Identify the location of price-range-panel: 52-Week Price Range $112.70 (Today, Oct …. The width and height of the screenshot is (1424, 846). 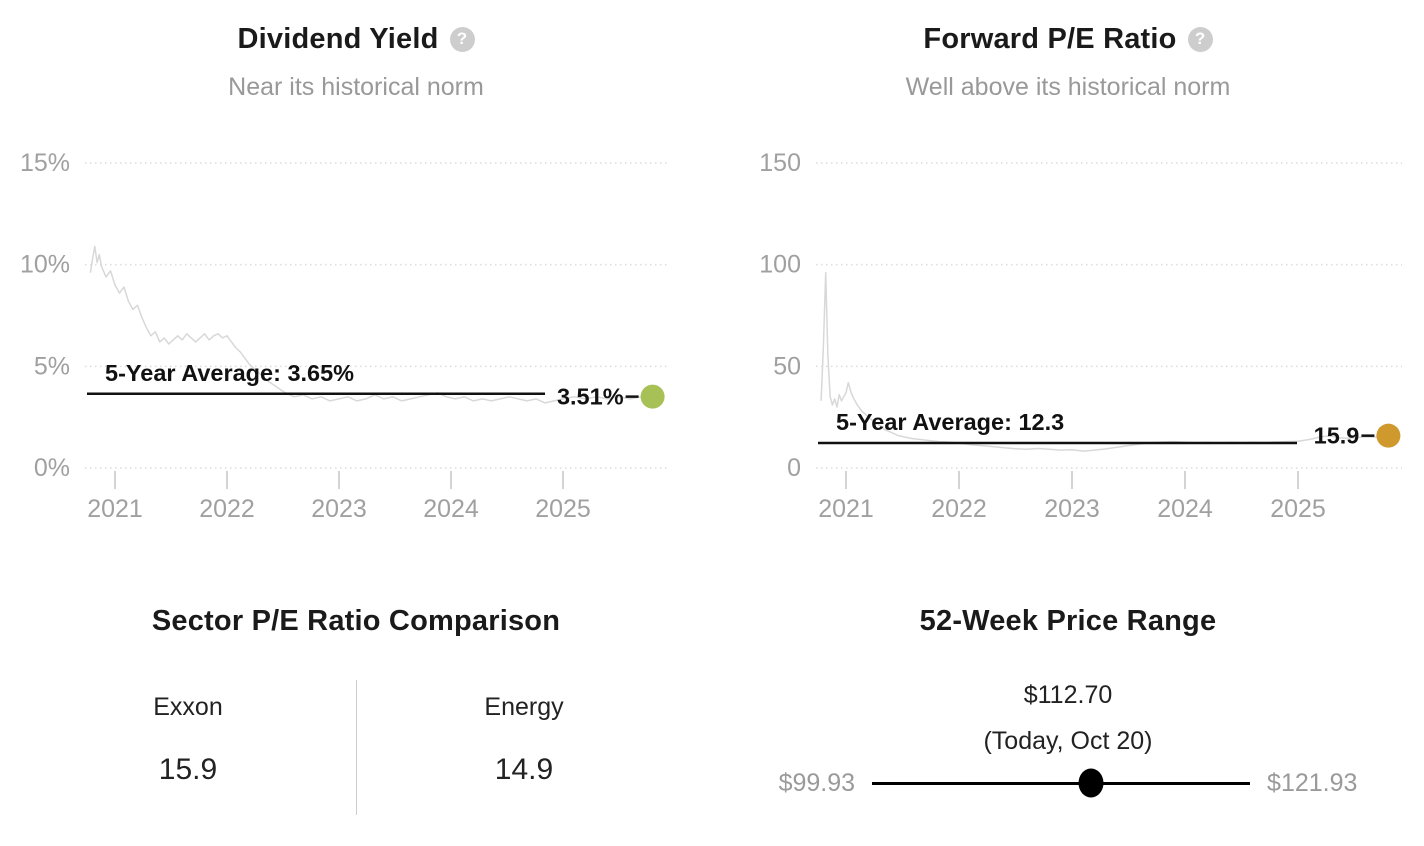
(1068, 690).